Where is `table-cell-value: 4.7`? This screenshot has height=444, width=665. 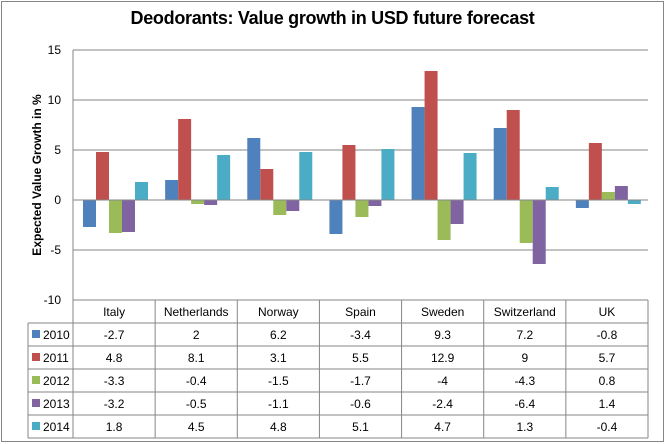
table-cell-value: 4.7 is located at coordinates (442, 427).